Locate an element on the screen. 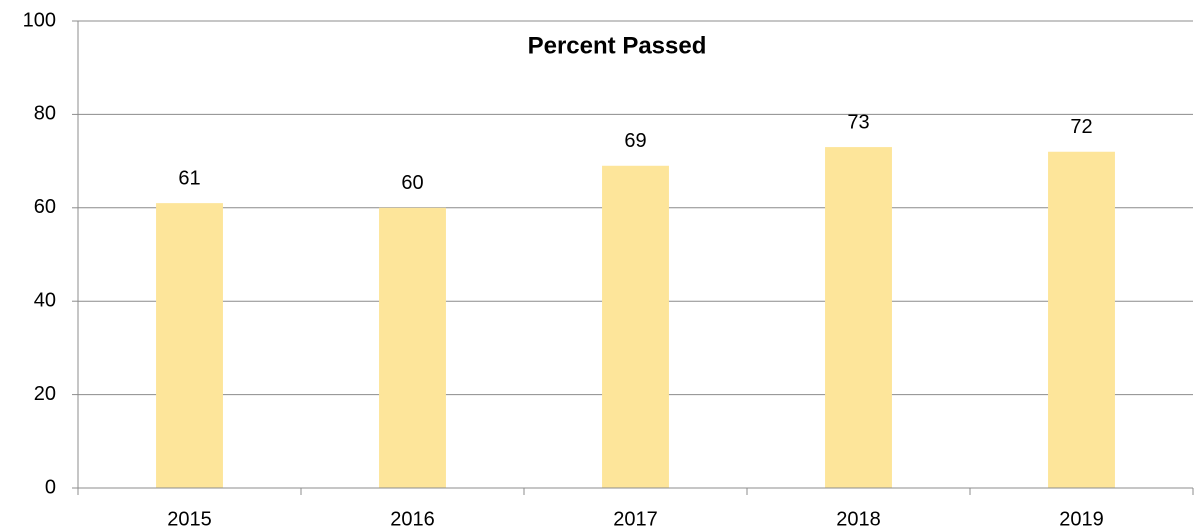  y-tick-label: 60 is located at coordinates (45, 207).